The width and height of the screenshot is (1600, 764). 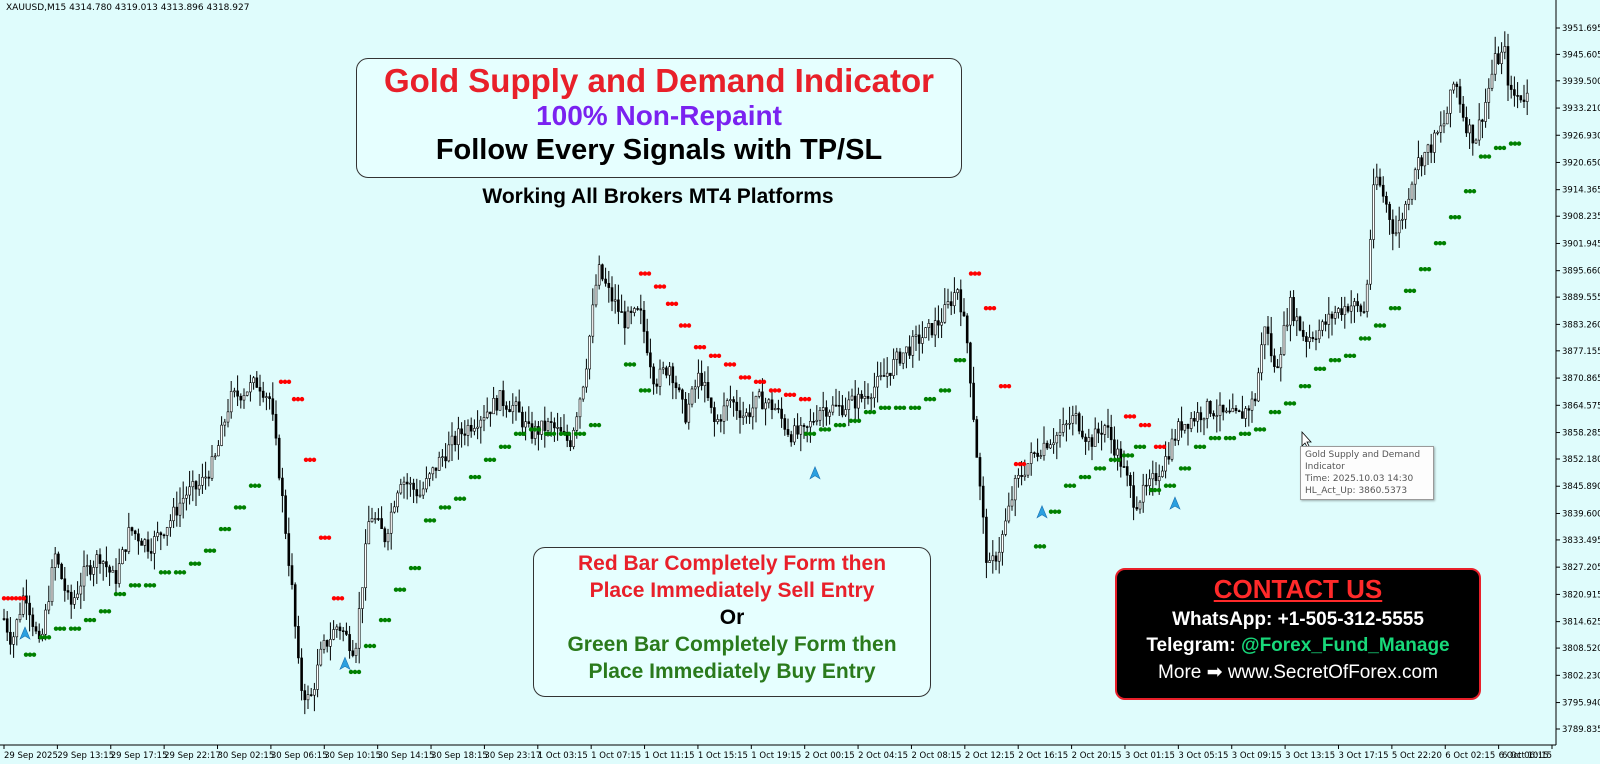 I want to click on price-label: 3901.945, so click(x=1581, y=244).